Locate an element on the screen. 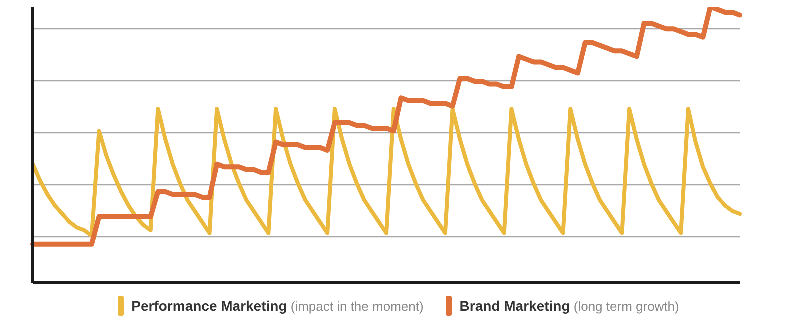 This screenshot has height=332, width=797. legend-label: Performance Marketing (impact in the moment) is located at coordinates (278, 306).